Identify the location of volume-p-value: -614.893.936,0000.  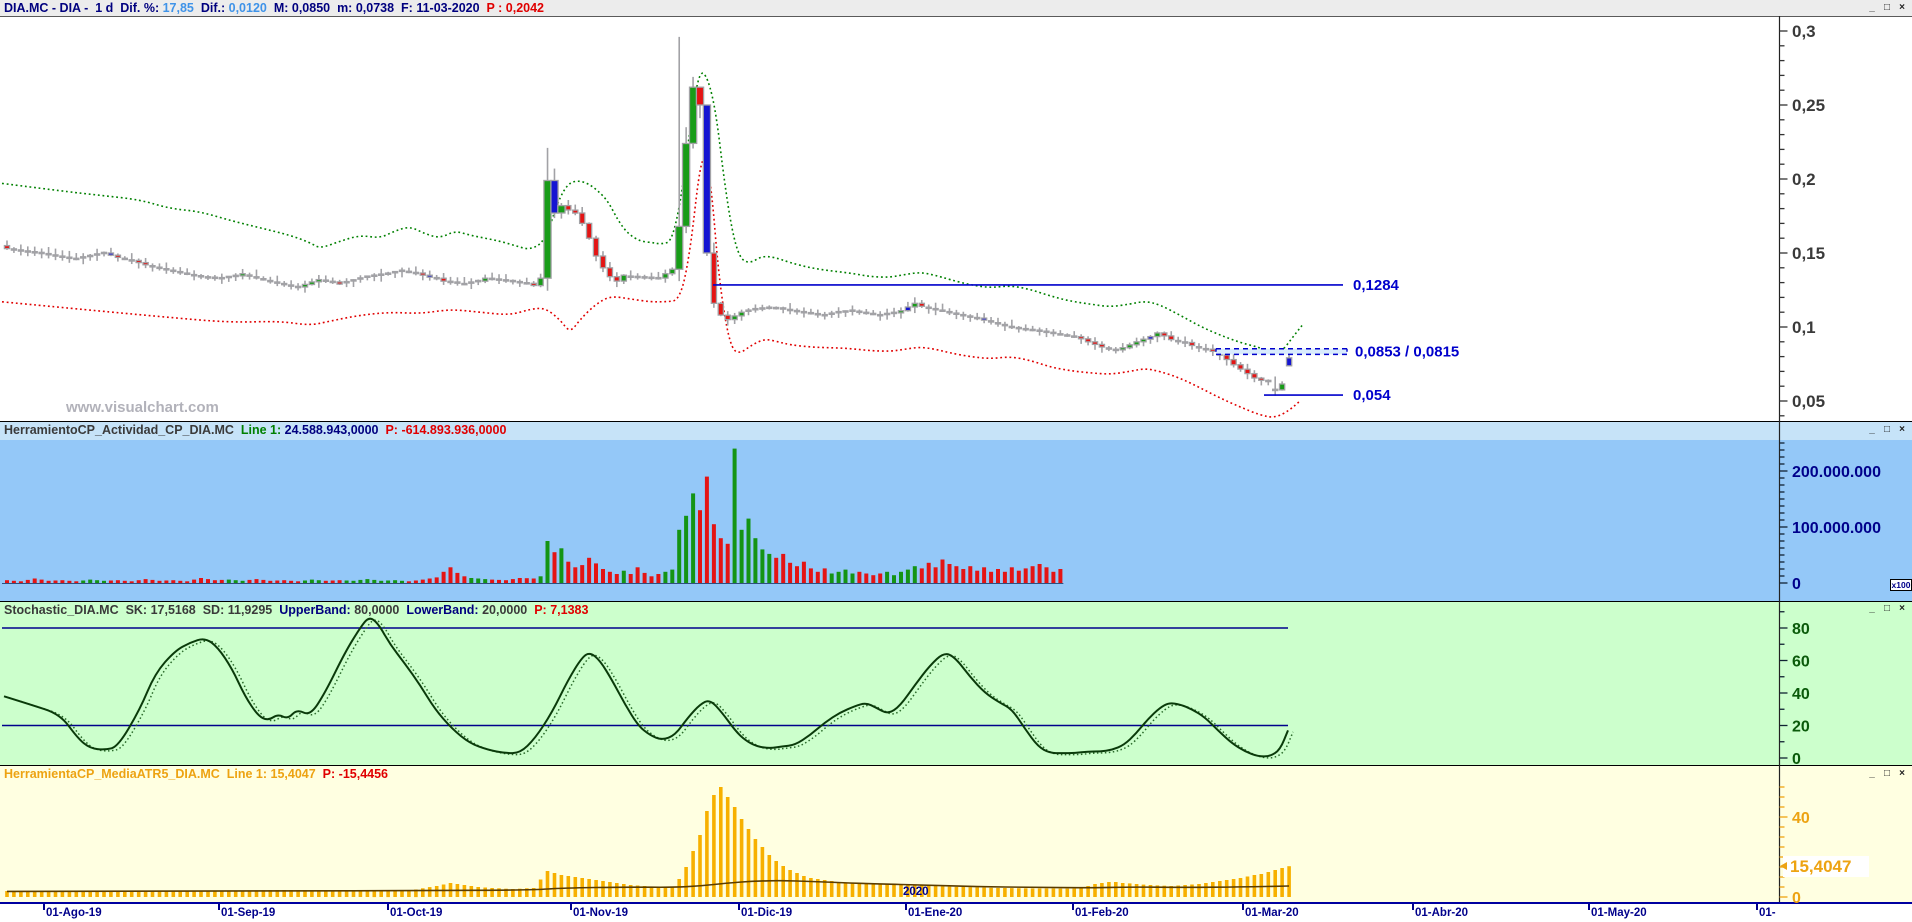
(454, 430).